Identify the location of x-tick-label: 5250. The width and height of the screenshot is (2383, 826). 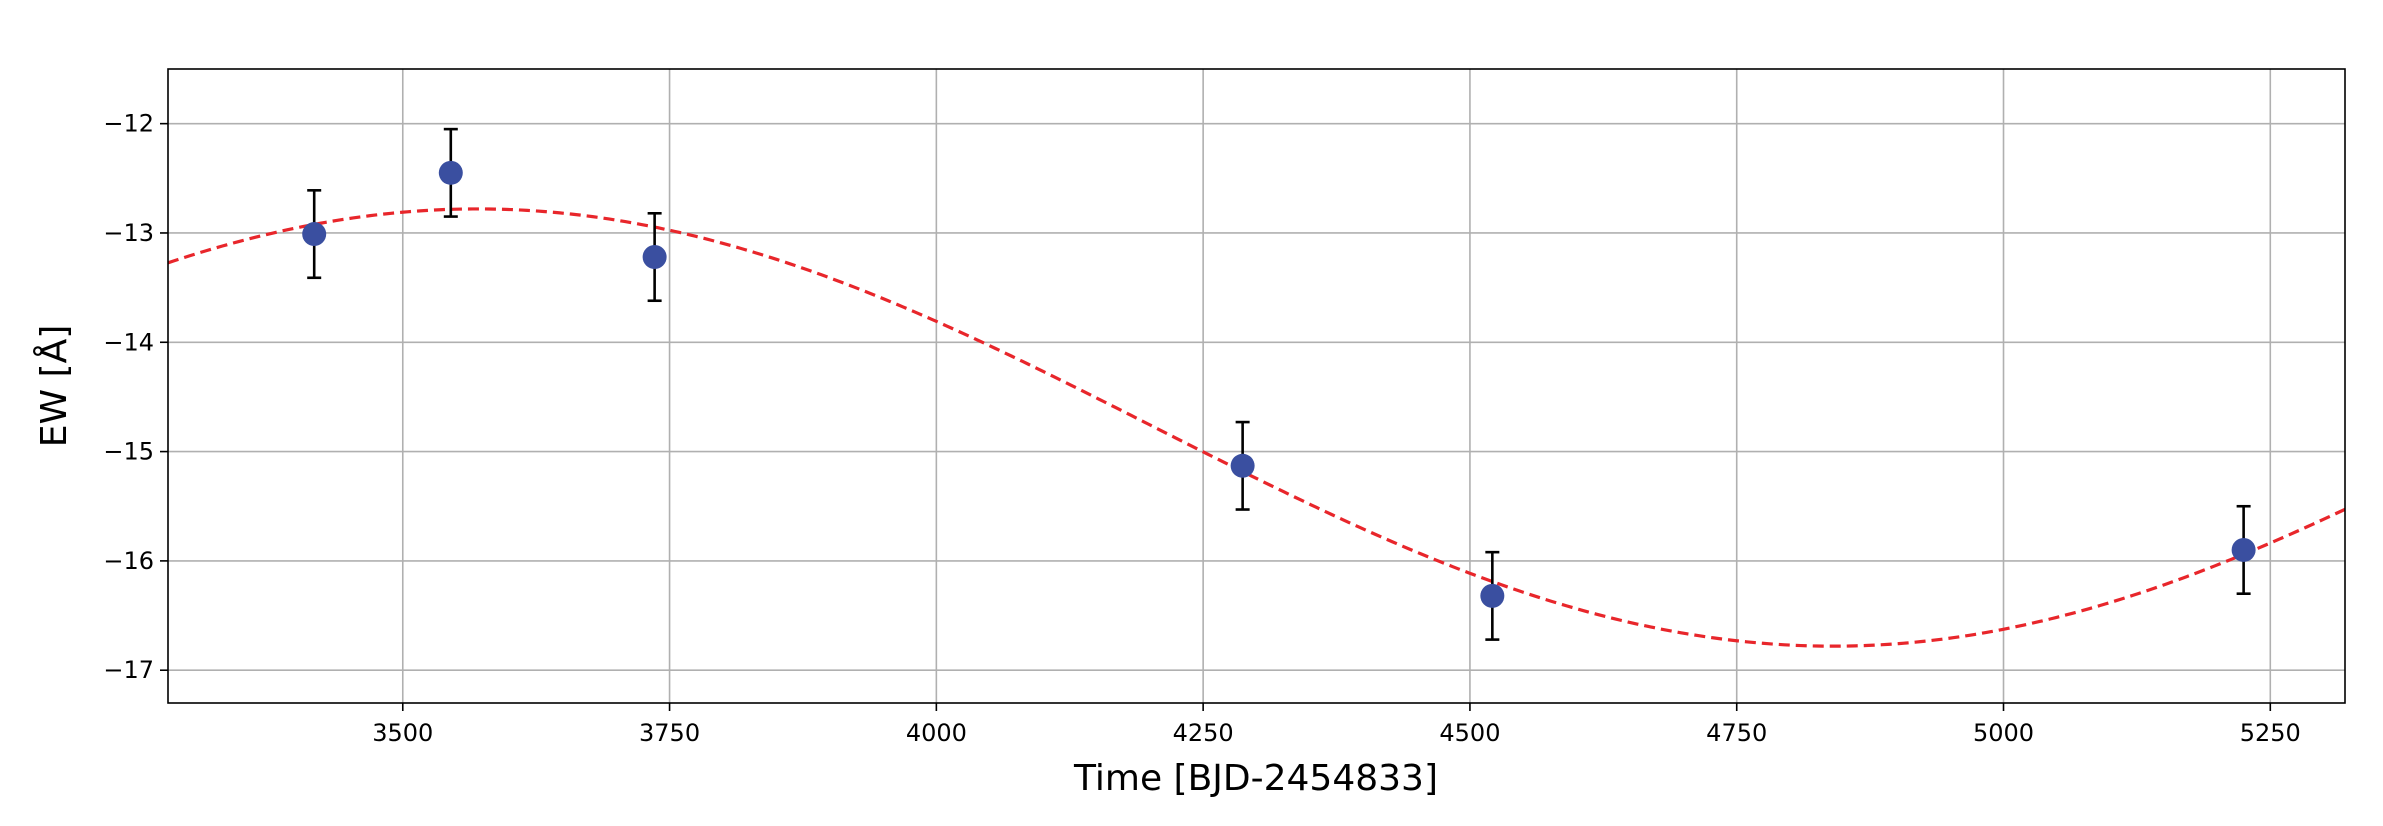
(2270, 733).